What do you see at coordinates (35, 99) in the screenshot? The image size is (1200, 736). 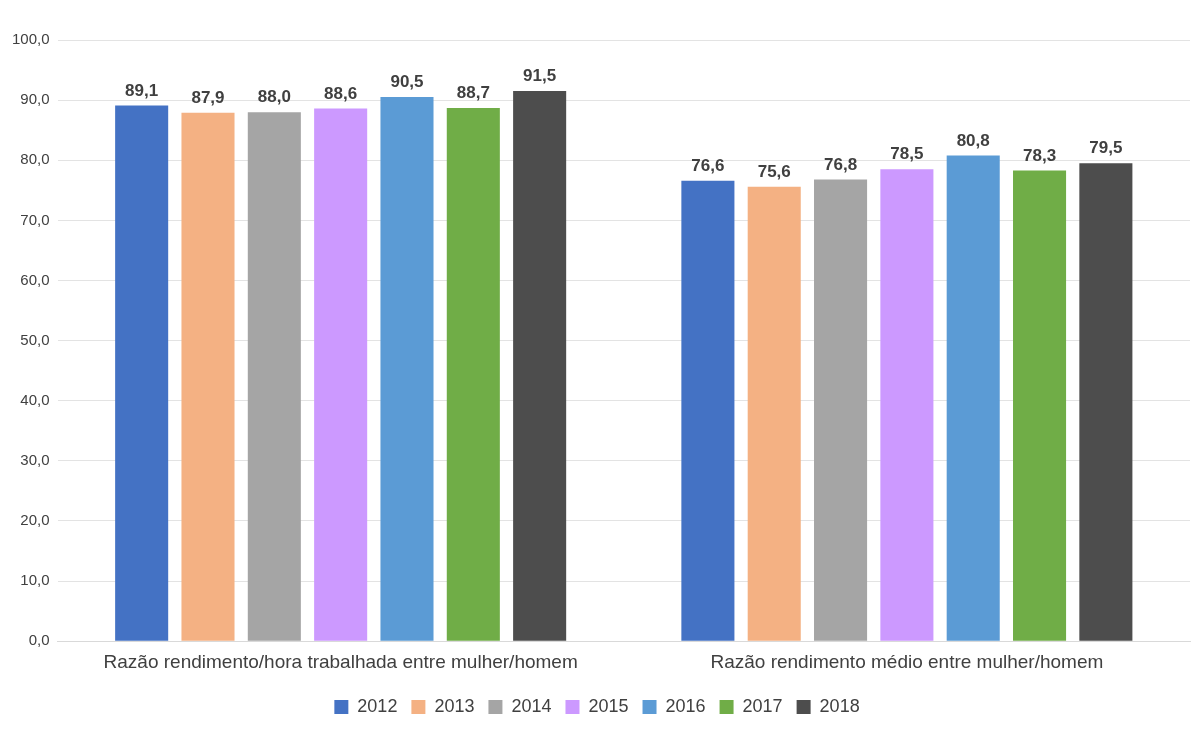 I see `y-tick-label: 90,0` at bounding box center [35, 99].